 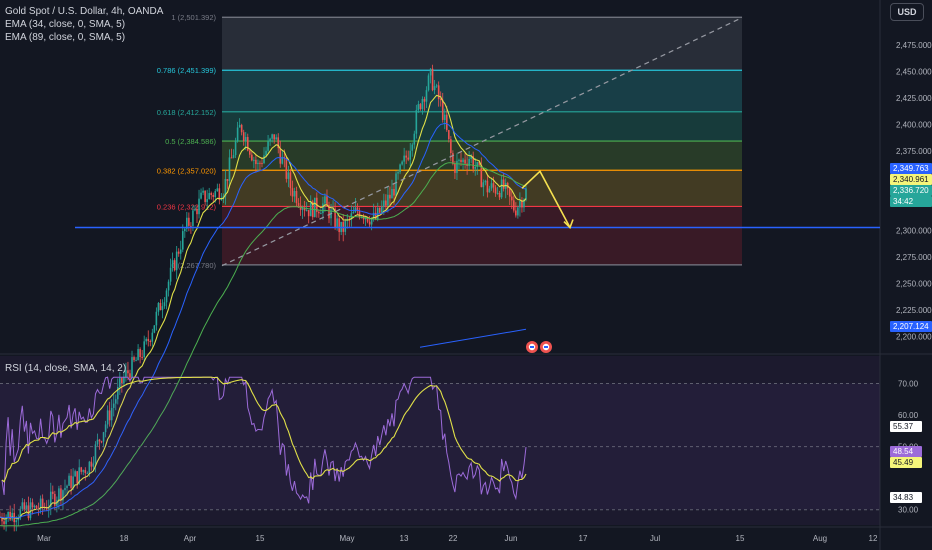 What do you see at coordinates (914, 151) in the screenshot?
I see `price-tick-label: 2,375.000` at bounding box center [914, 151].